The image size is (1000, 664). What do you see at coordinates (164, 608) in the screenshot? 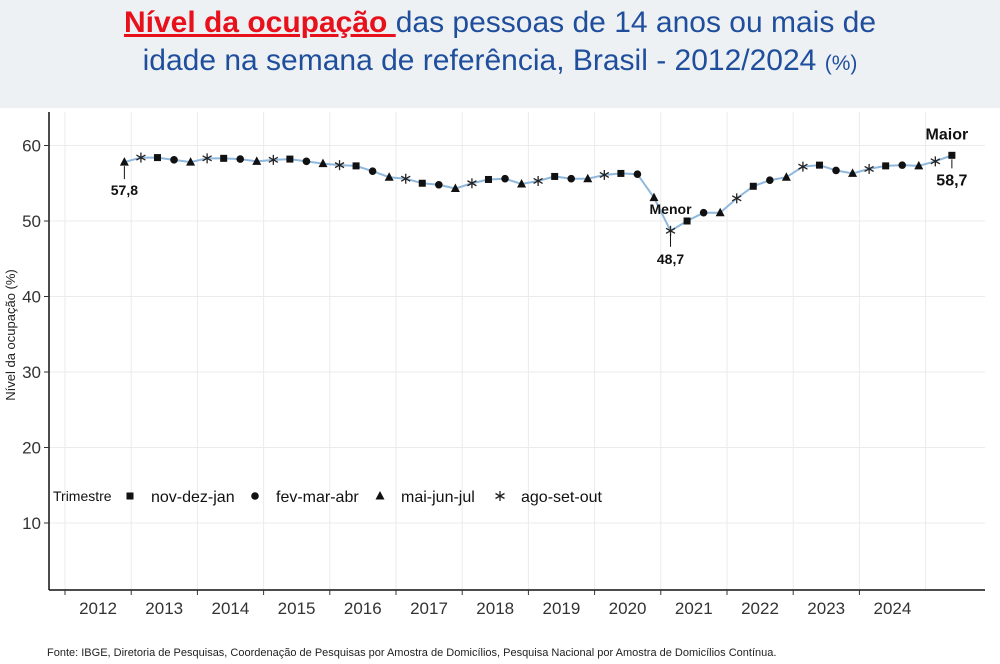
I see `x-tick-label: 2013` at bounding box center [164, 608].